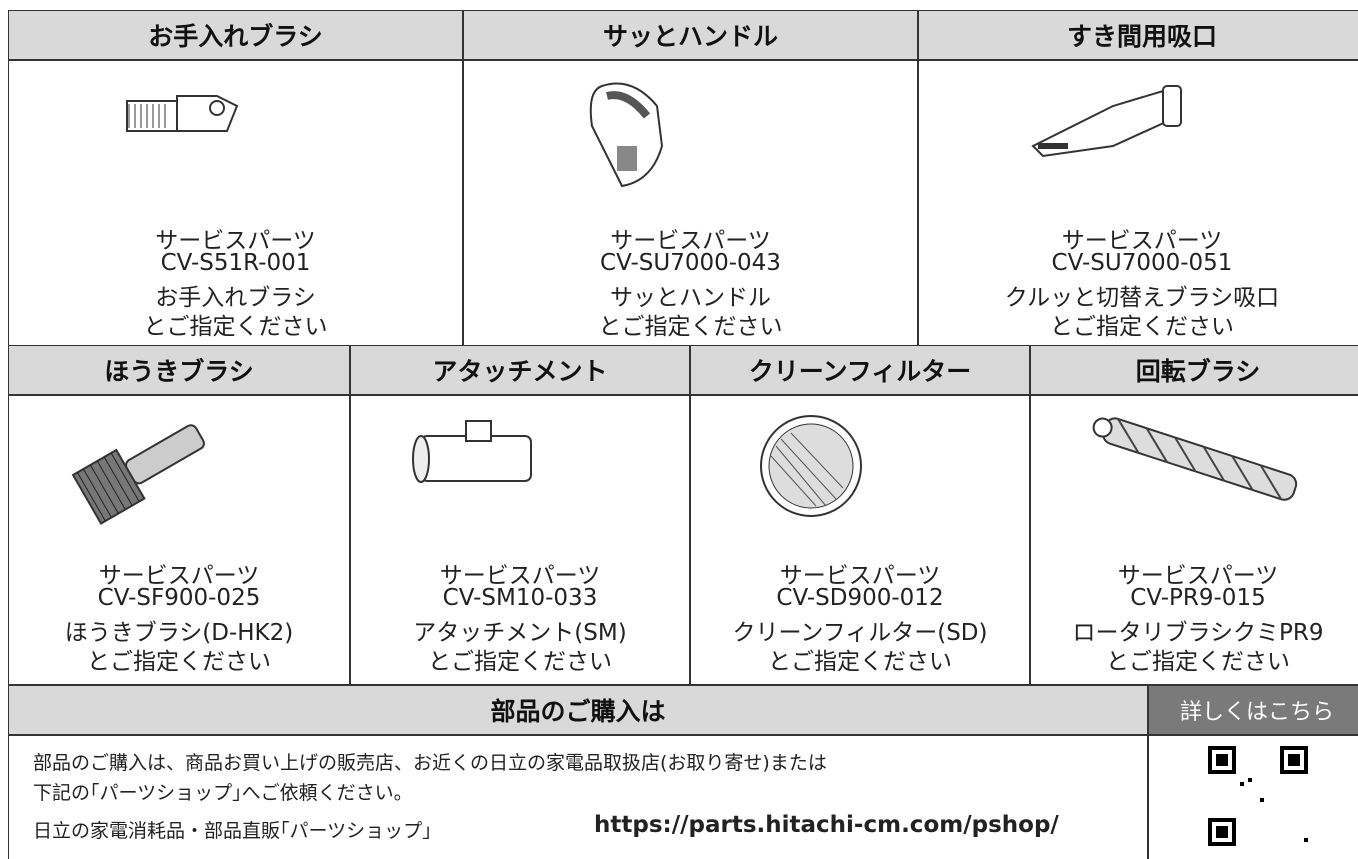  Describe the element at coordinates (1194, 540) in the screenshot. I see `part-cell: サービスパーツ CV-PR9-015 ロータリブラシクミPR9 とご指定ください` at that location.